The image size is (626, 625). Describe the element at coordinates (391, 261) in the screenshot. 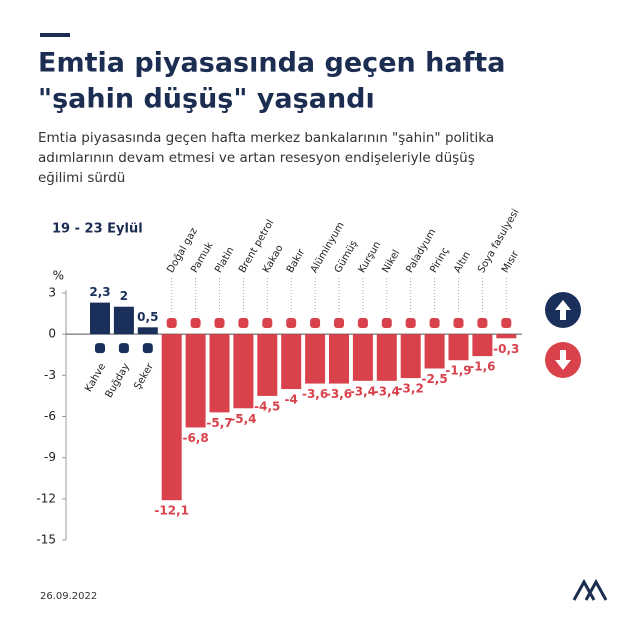

I see `category-label: Nikel` at that location.